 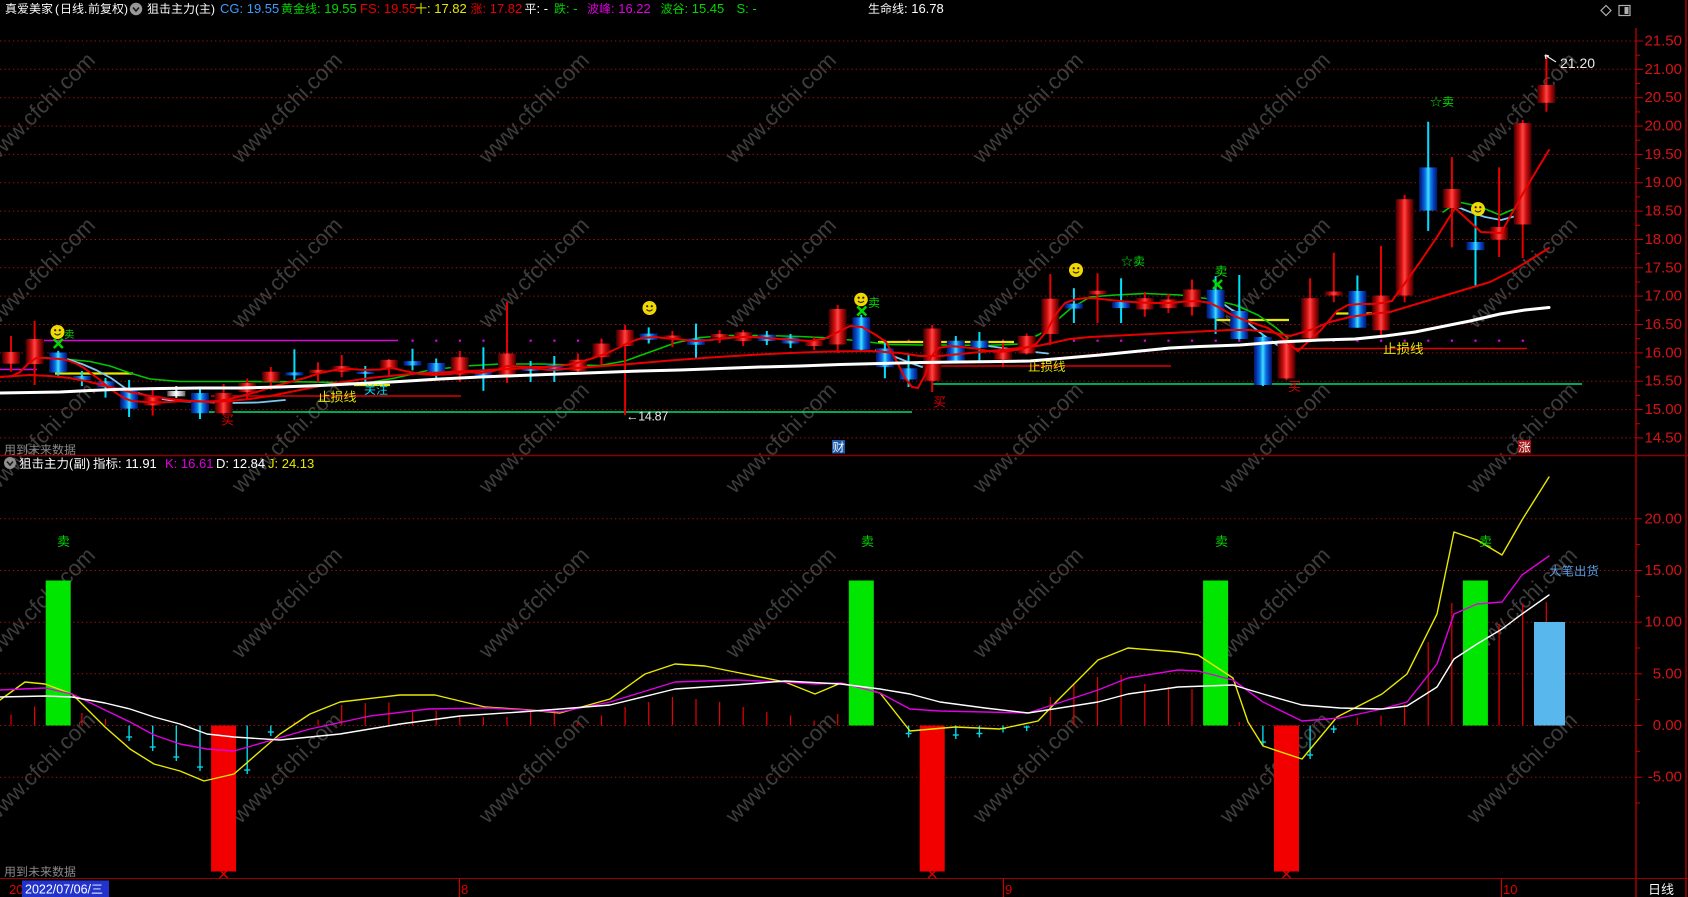 What do you see at coordinates (137, 463) in the screenshot?
I see `svg-text:: 11.91: : 11.91` at bounding box center [137, 463].